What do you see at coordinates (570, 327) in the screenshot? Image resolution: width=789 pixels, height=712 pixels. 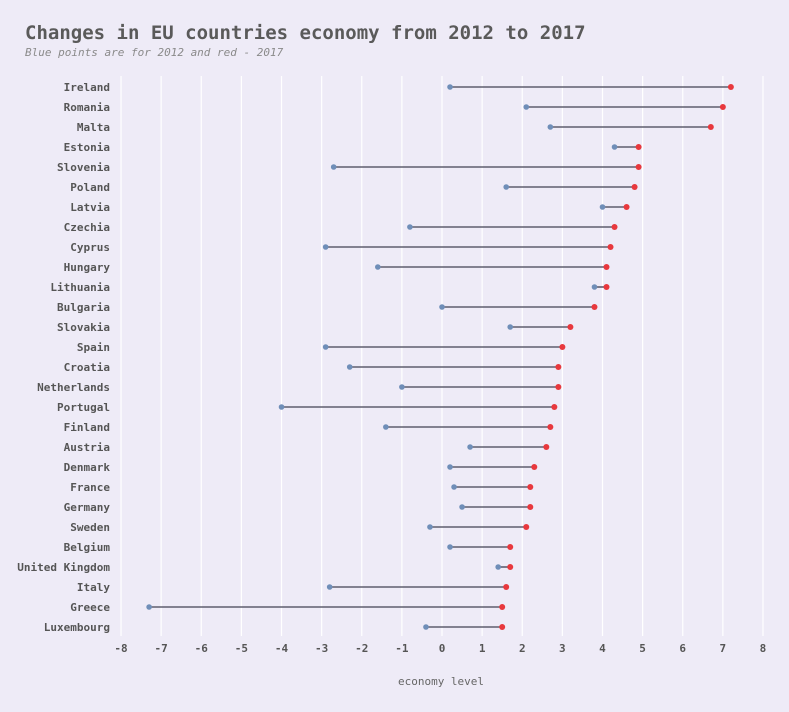 I see `point-2017-slovakia` at bounding box center [570, 327].